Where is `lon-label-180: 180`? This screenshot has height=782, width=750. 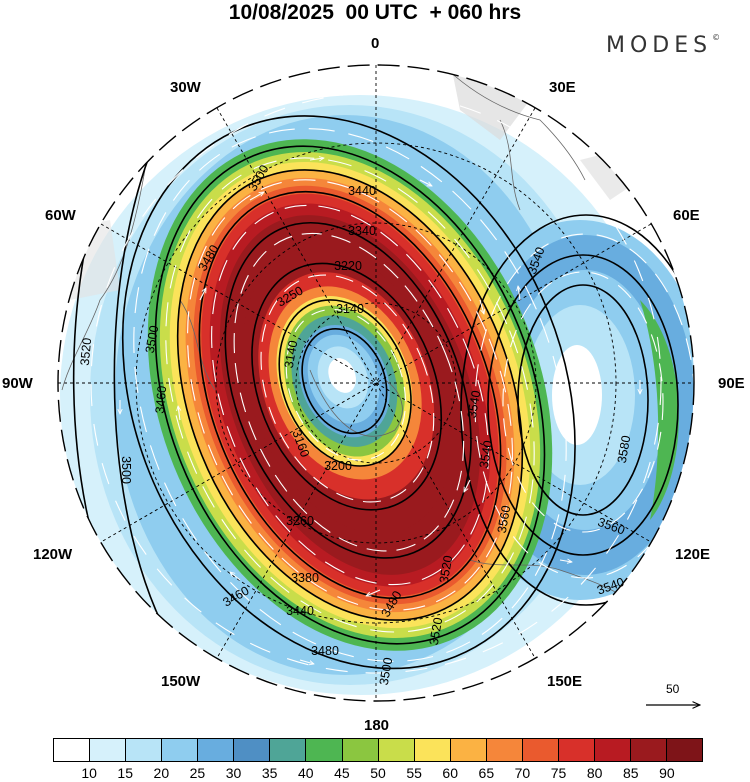
lon-label-180: 180 is located at coordinates (377, 725).